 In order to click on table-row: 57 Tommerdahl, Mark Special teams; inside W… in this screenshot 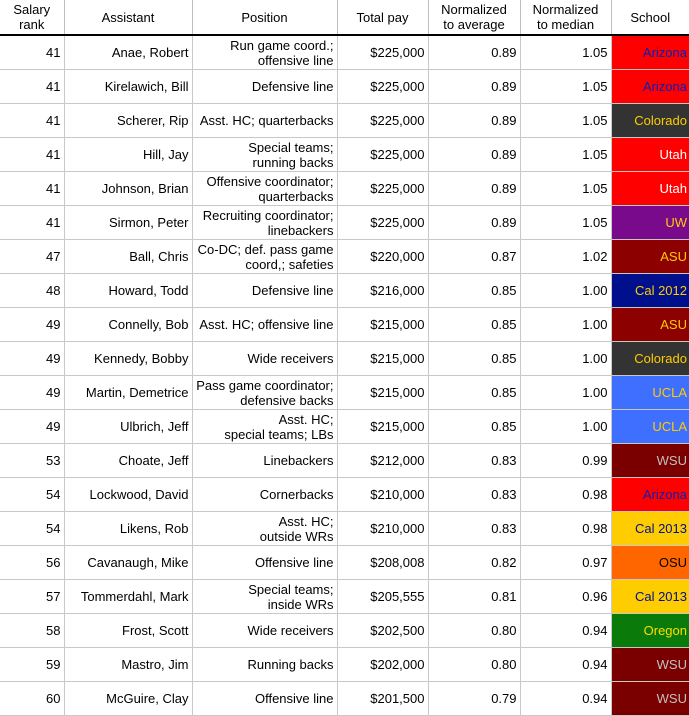, I will do `click(344, 596)`.